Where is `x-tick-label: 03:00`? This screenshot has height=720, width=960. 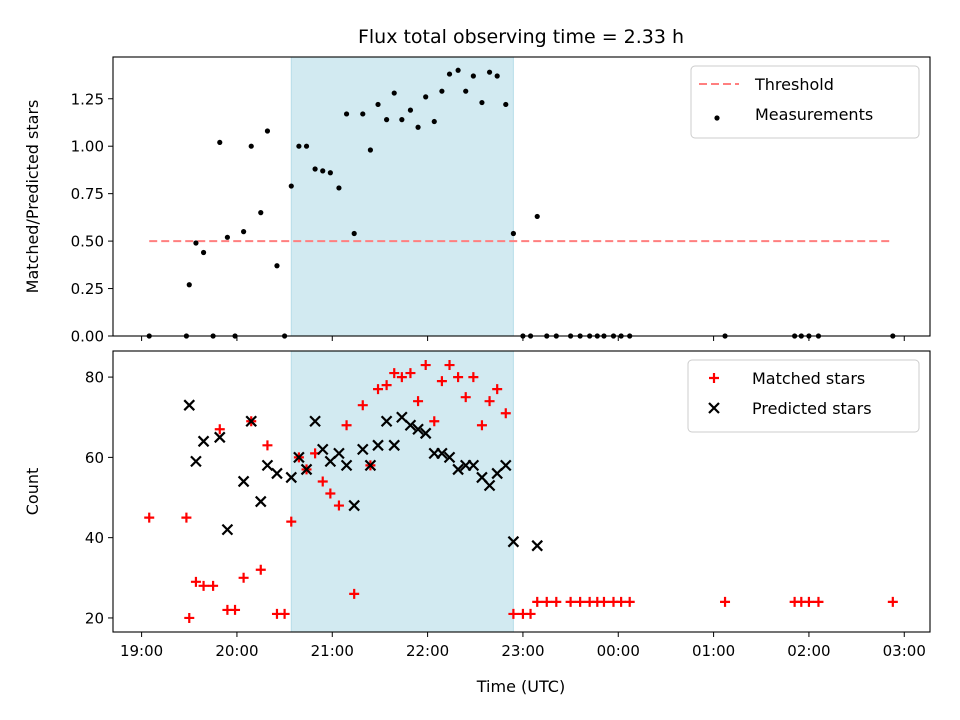
x-tick-label: 03:00 is located at coordinates (904, 651).